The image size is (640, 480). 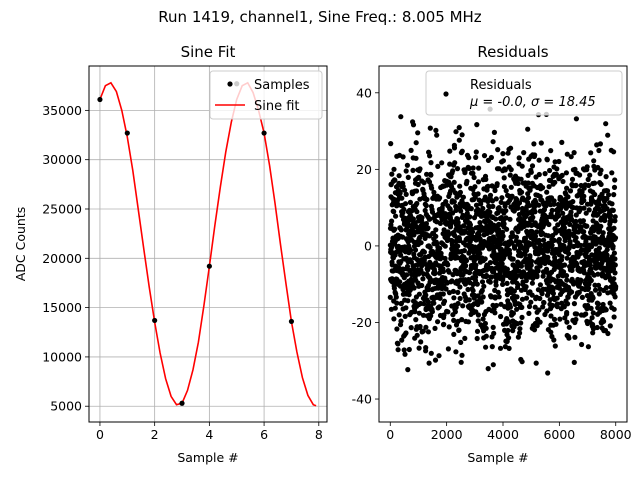 What do you see at coordinates (209, 434) in the screenshot?
I see `sine-fit-xtick-label: 4` at bounding box center [209, 434].